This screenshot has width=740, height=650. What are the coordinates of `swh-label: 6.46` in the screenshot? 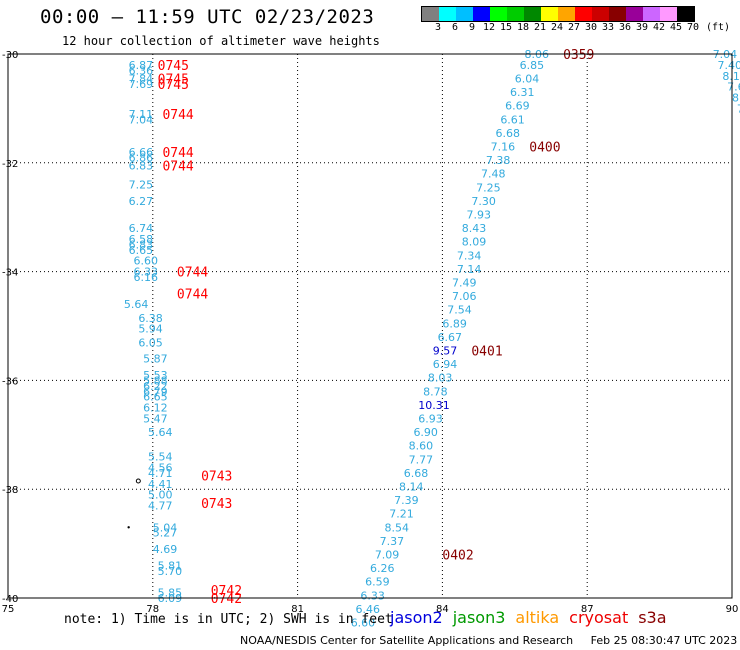 It's located at (368, 609).